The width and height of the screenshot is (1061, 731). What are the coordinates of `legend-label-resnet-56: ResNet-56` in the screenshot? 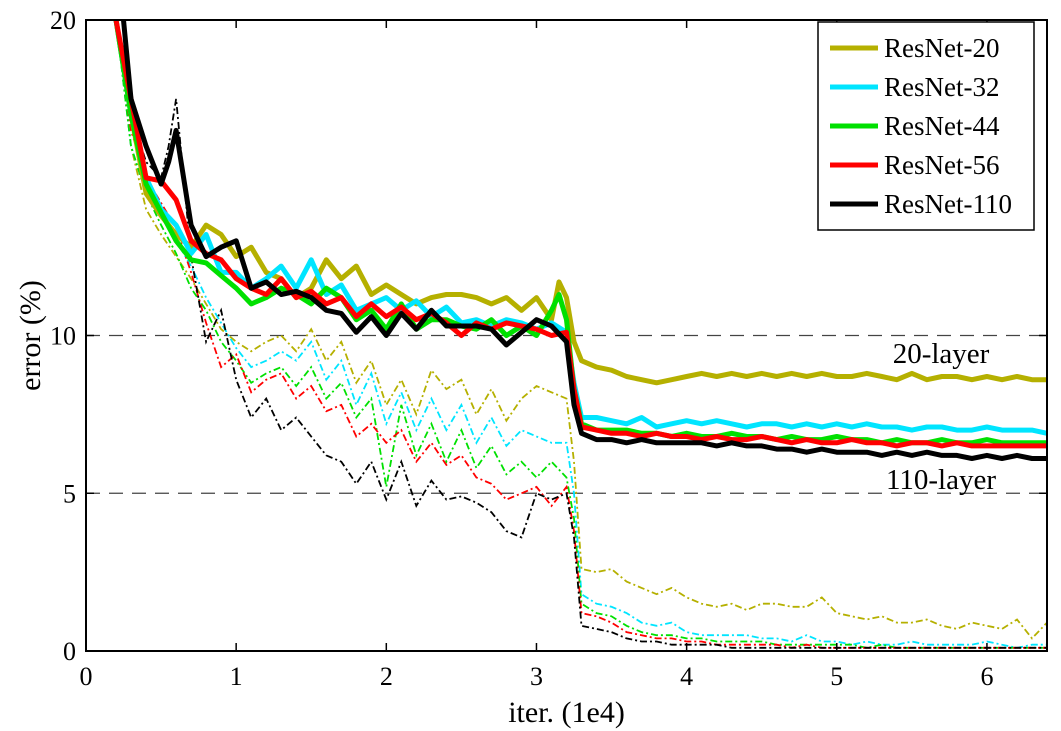 It's located at (941, 165).